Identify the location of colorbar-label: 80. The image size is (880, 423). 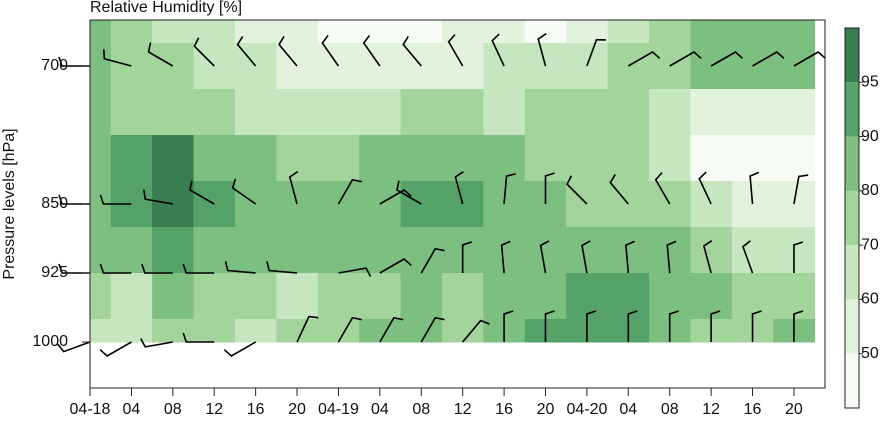
(870, 190).